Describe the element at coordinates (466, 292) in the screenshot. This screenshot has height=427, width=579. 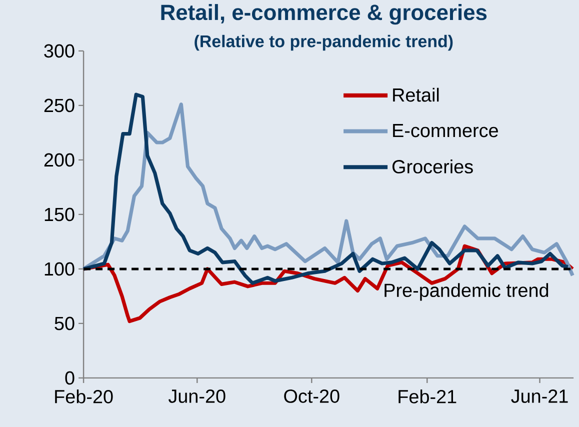
I see `ref-line-label: Pre-pandemic trend` at that location.